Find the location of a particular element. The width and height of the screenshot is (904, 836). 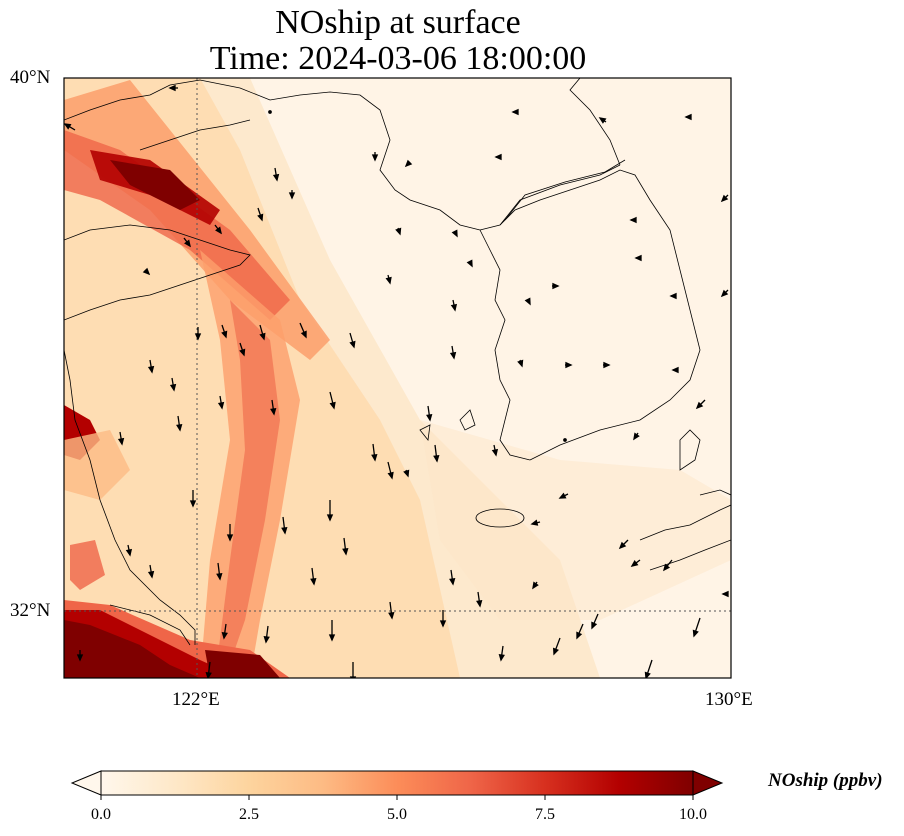

colorbar-tick-5: 5.0 is located at coordinates (397, 814).